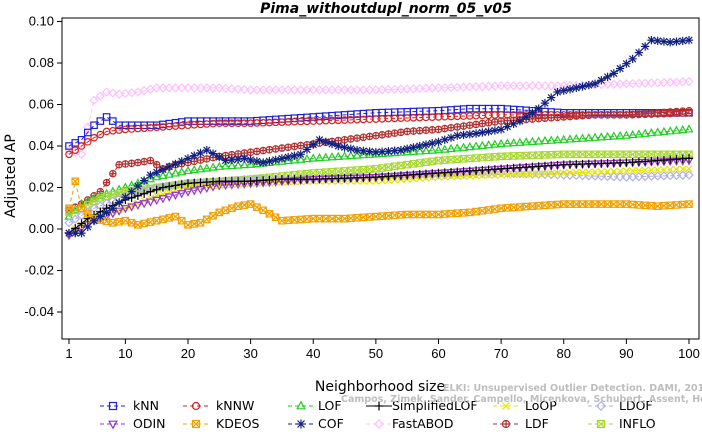 The height and width of the screenshot is (434, 702). What do you see at coordinates (541, 405) in the screenshot?
I see `legend-label: LoOP` at bounding box center [541, 405].